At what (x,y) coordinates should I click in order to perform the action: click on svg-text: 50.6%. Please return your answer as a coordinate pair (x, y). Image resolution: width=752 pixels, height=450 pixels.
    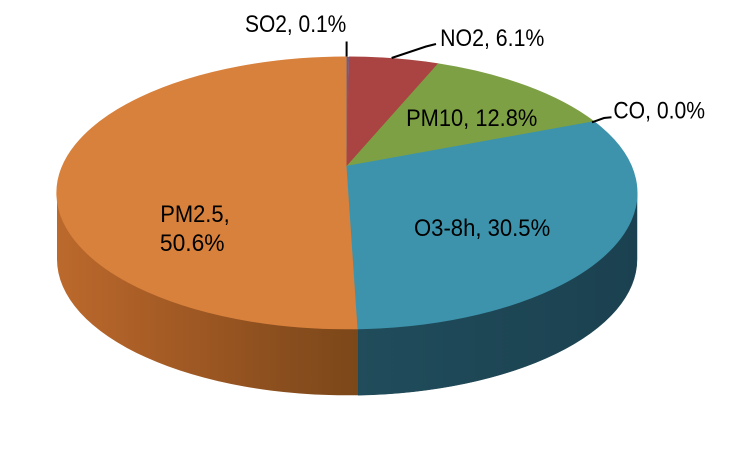
    Looking at the image, I should click on (192, 244).